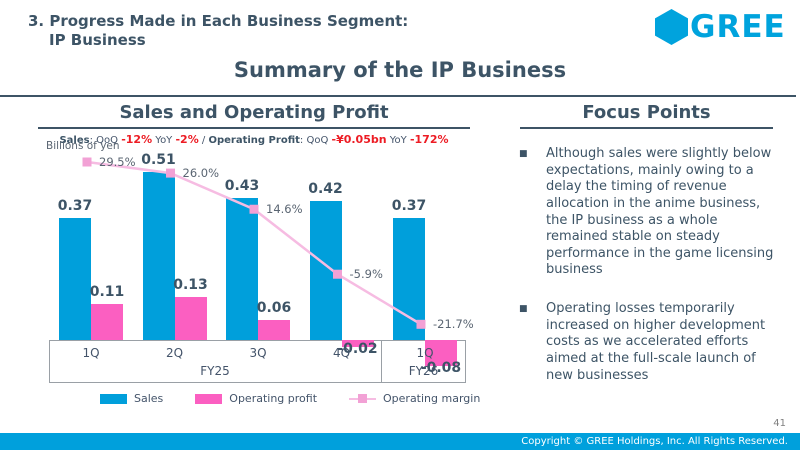 The width and height of the screenshot is (800, 450). I want to click on page-title: Summary of the IP Business, so click(400, 70).